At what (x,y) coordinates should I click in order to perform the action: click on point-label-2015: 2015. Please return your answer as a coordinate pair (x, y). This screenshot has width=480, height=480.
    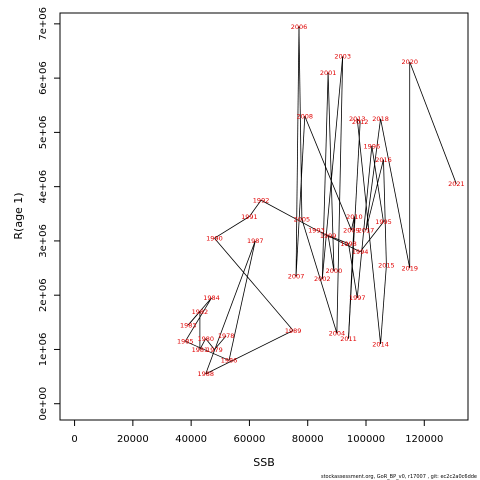
    Looking at the image, I should click on (386, 266).